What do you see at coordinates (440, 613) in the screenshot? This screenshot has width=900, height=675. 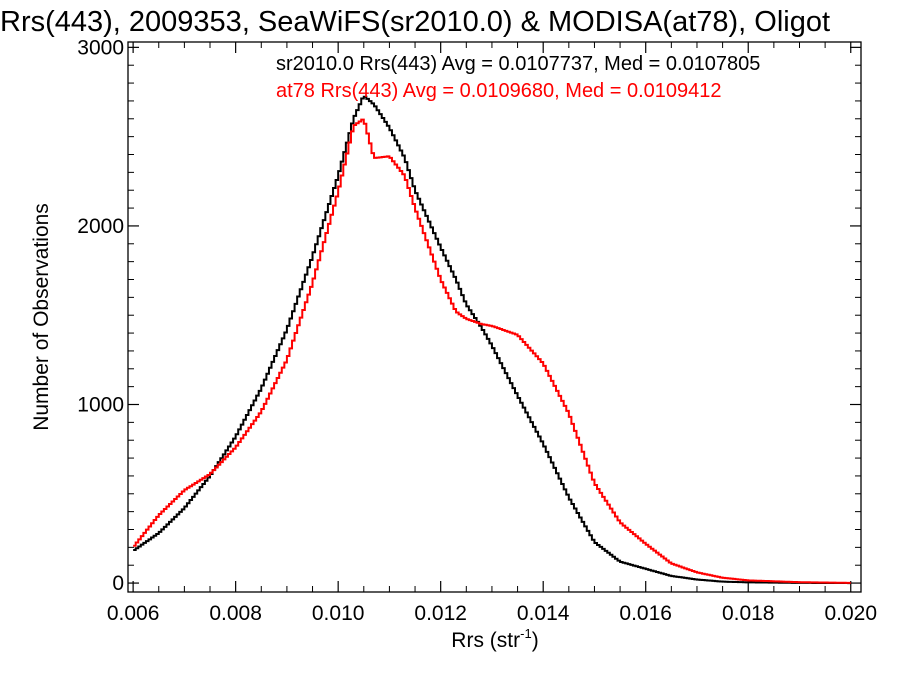 I see `x-tick-label: 0.012` at bounding box center [440, 613].